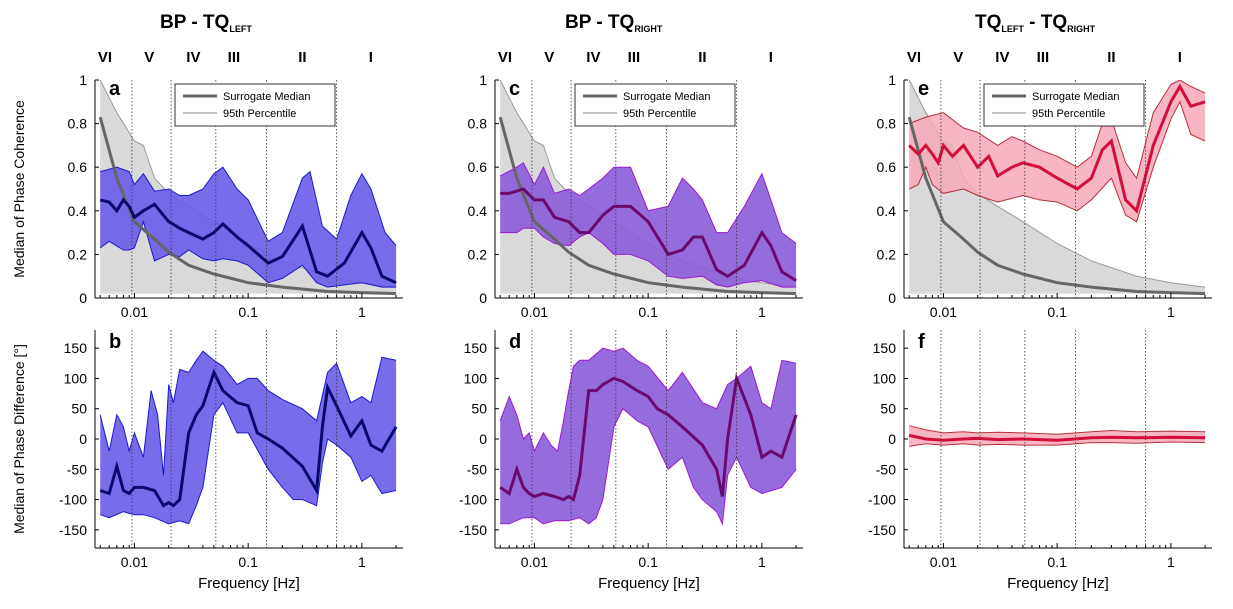 The image size is (1233, 609). I want to click on y-tick-label: 1, so click(483, 80).